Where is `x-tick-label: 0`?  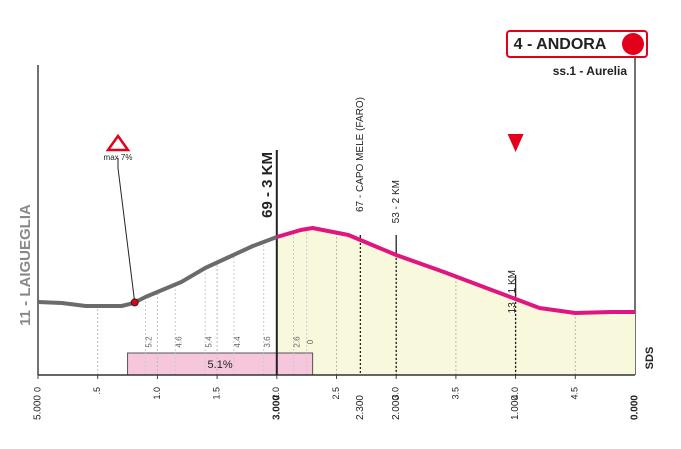 x-tick-label: 0 is located at coordinates (37, 389).